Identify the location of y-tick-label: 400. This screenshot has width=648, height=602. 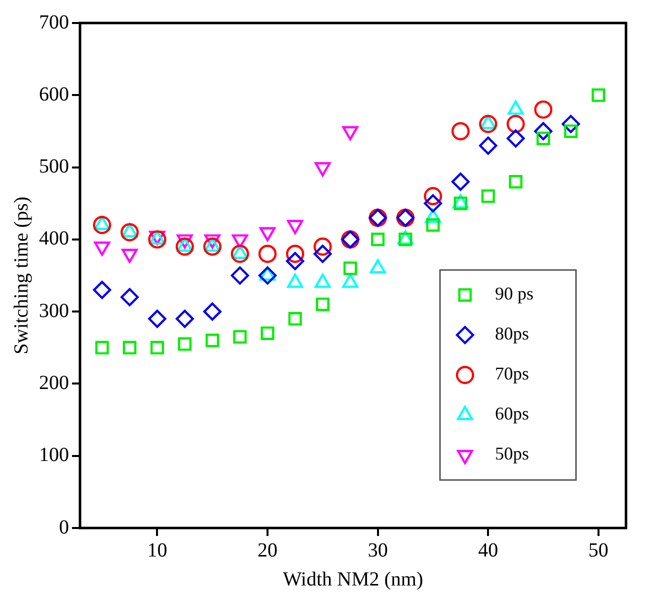
(54, 239).